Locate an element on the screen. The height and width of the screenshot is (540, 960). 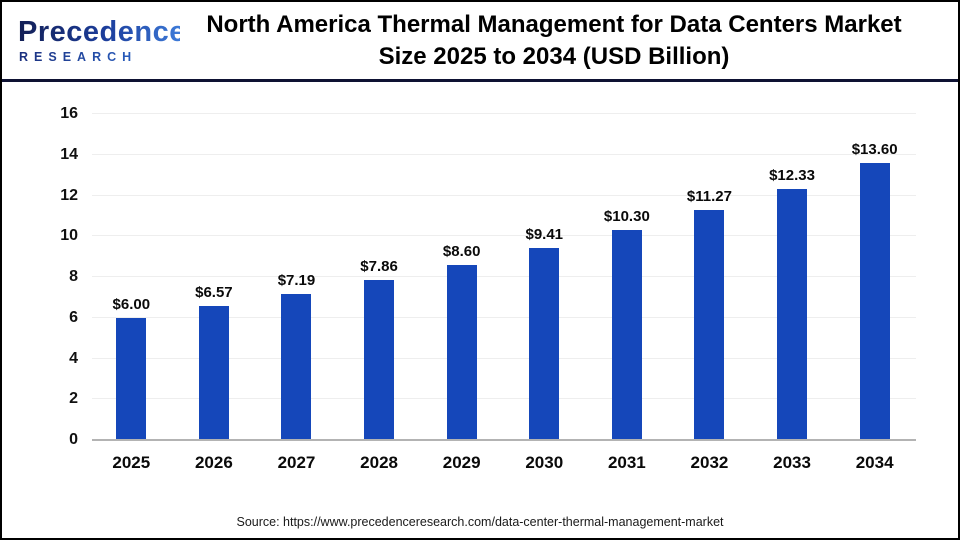
y-tick-label: 8 is located at coordinates (73, 276).